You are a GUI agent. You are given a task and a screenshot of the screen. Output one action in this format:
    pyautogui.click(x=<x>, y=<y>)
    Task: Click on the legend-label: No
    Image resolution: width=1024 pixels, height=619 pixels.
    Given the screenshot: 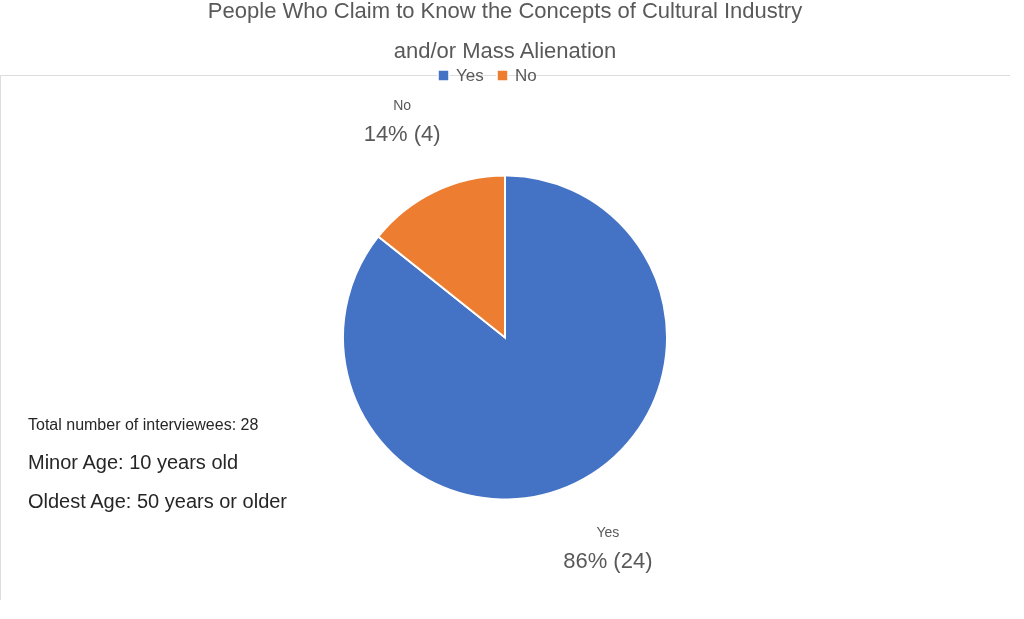 What is the action you would take?
    pyautogui.click(x=526, y=75)
    